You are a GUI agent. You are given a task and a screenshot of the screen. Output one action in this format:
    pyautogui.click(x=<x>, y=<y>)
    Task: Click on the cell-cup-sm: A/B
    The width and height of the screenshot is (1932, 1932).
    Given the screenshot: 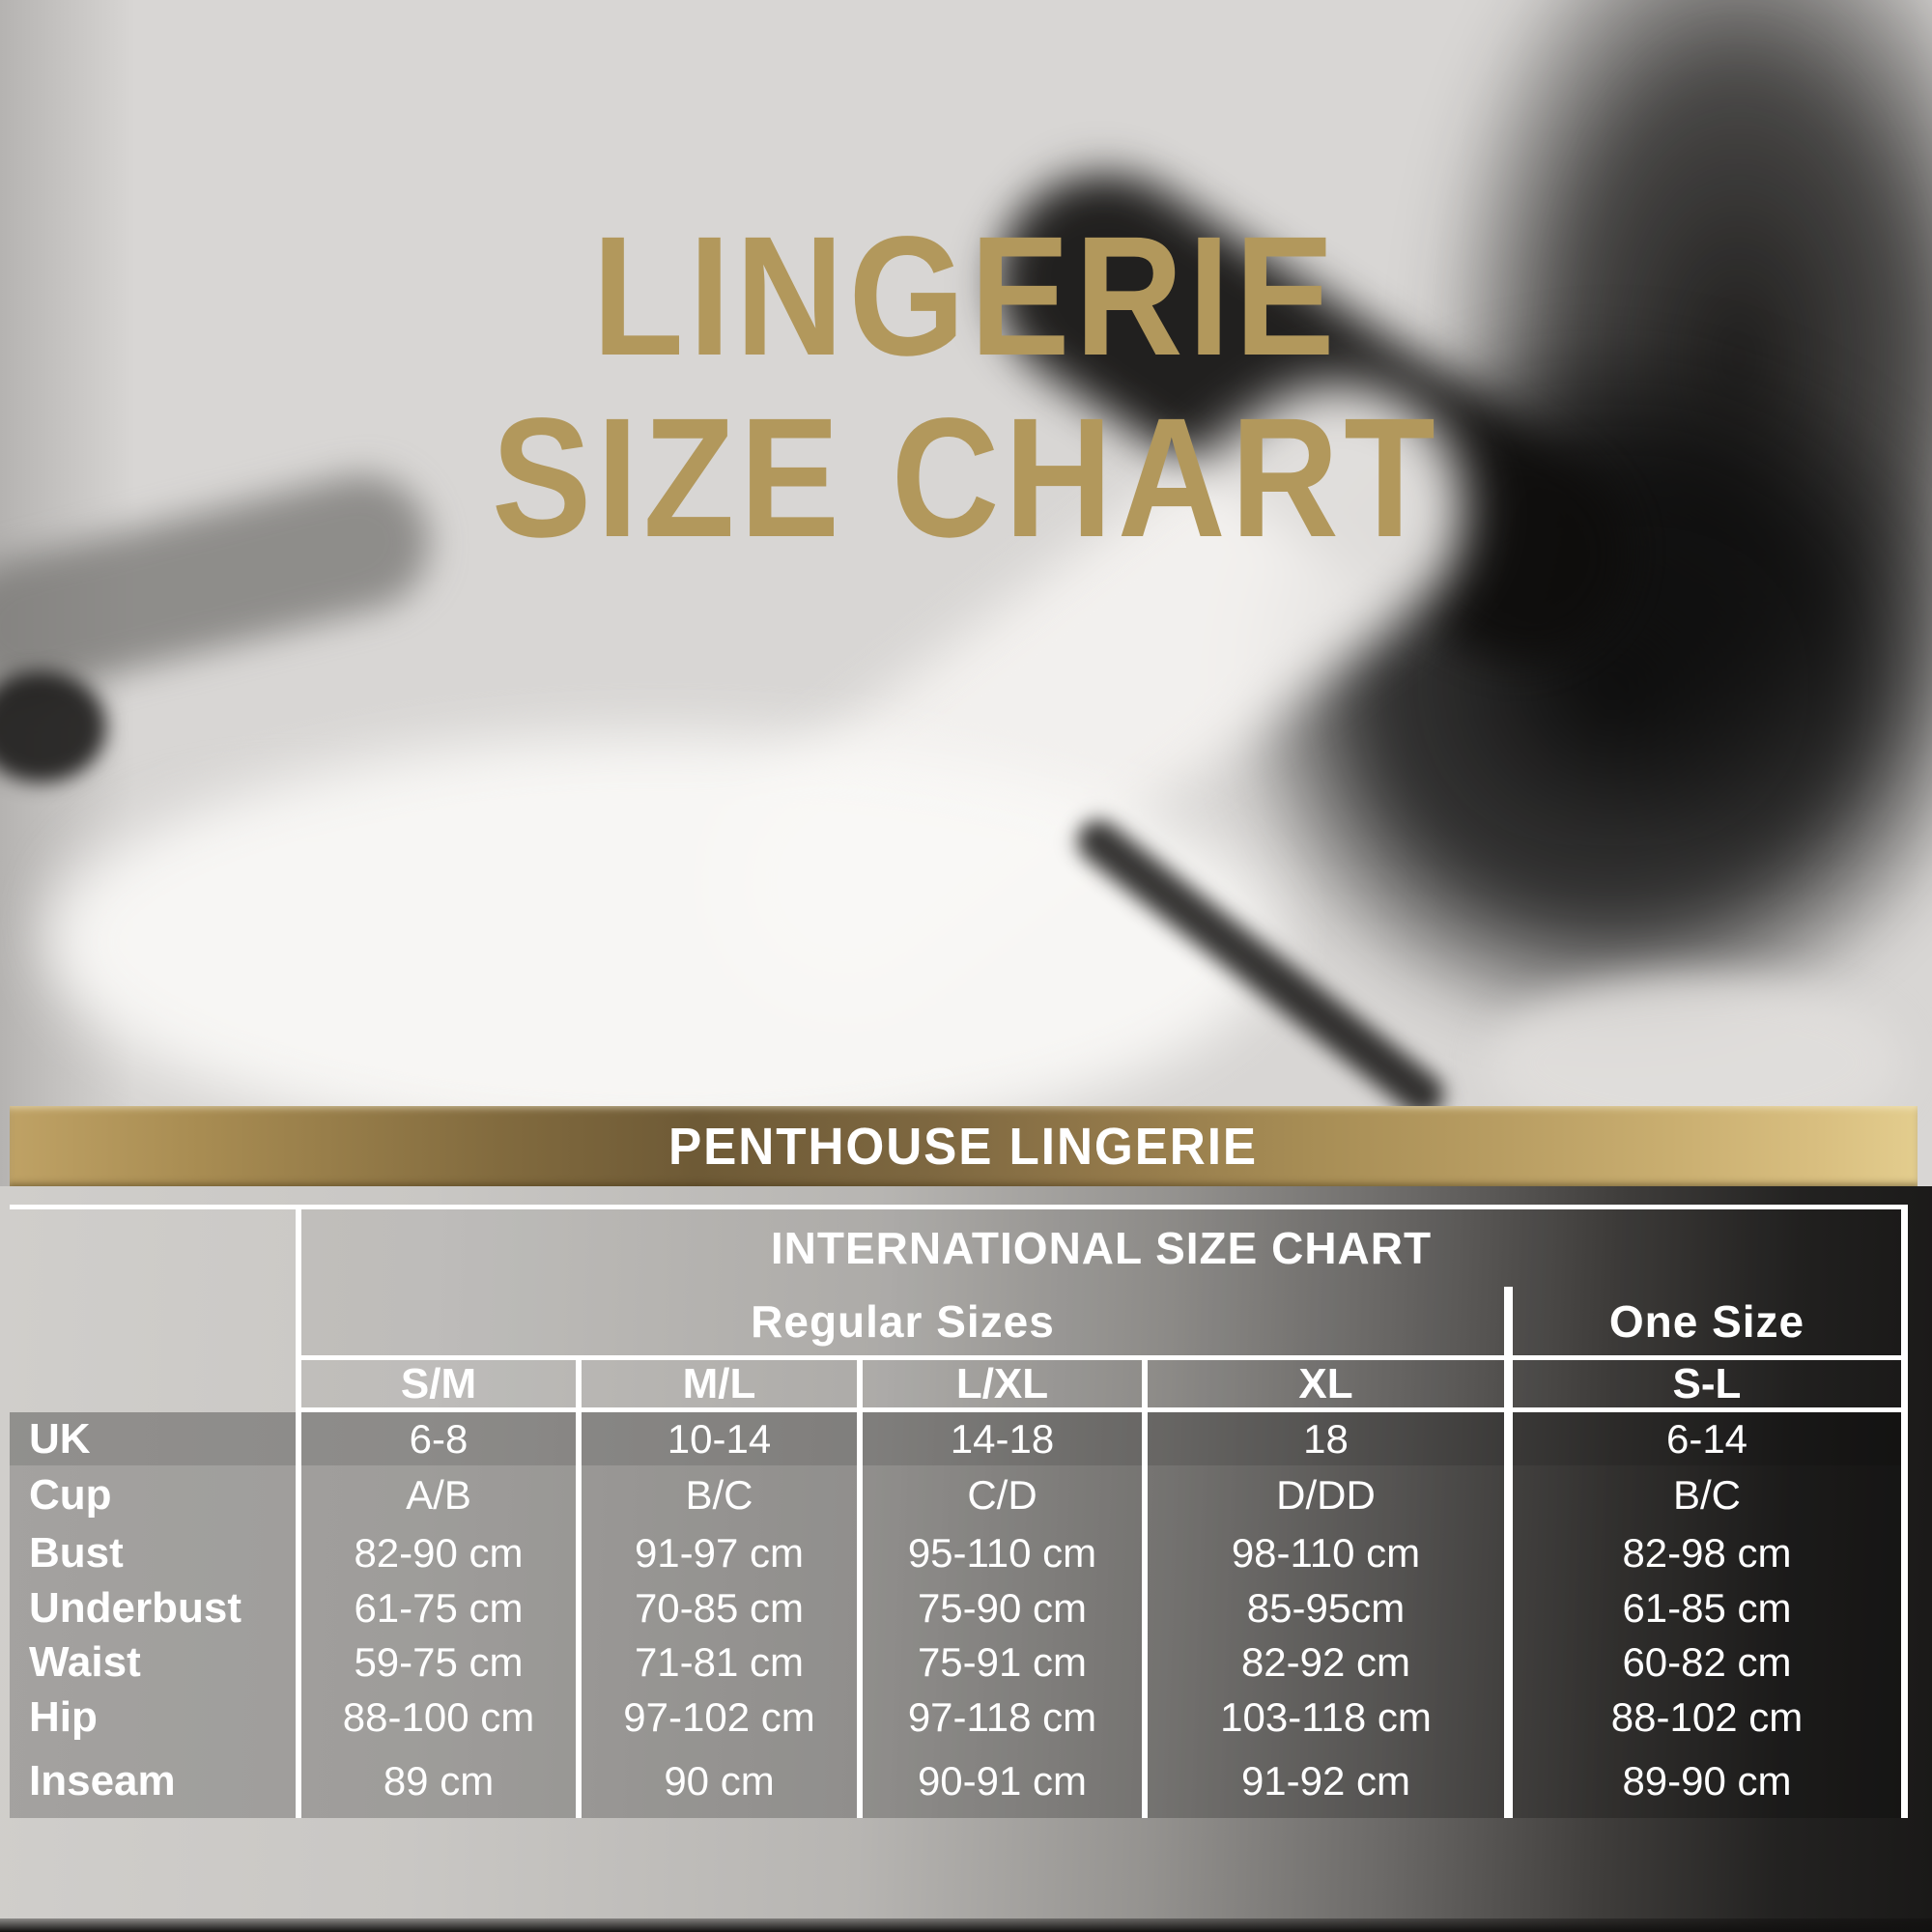 What is the action you would take?
    pyautogui.click(x=441, y=1494)
    